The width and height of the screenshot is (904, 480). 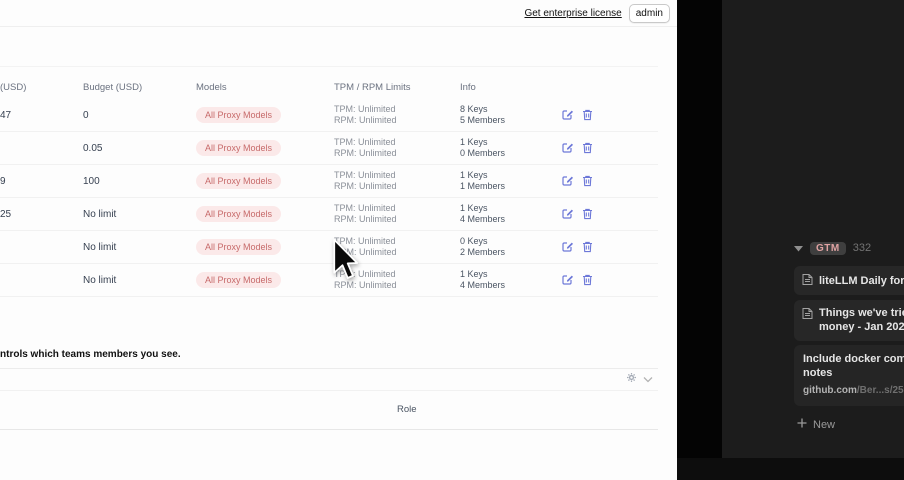 What do you see at coordinates (372, 87) in the screenshot?
I see `col-tpm-rpm: TPM / RPM Limits` at bounding box center [372, 87].